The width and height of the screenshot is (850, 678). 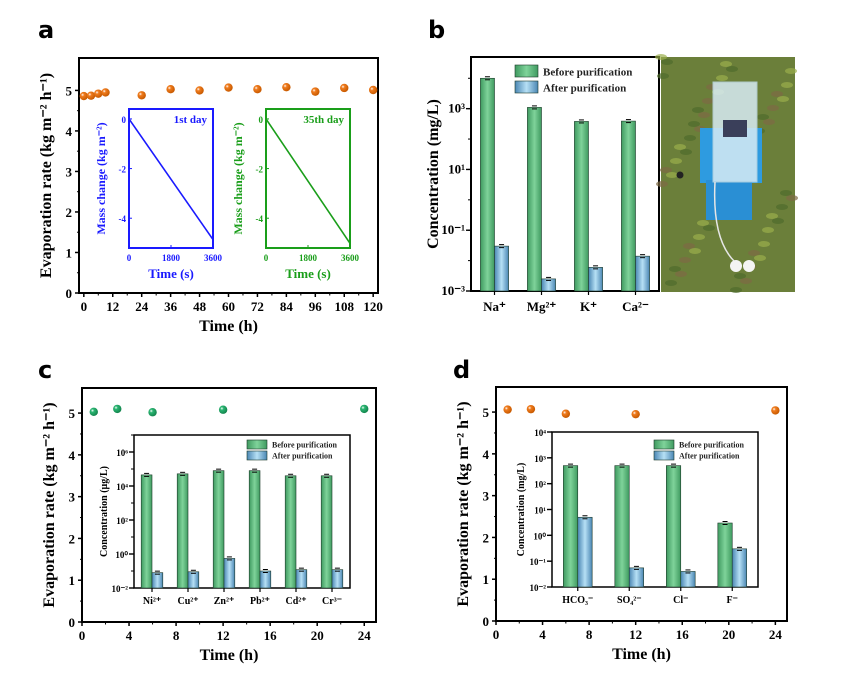 I want to click on y-tick-label: 10⁶, so click(x=122, y=453).